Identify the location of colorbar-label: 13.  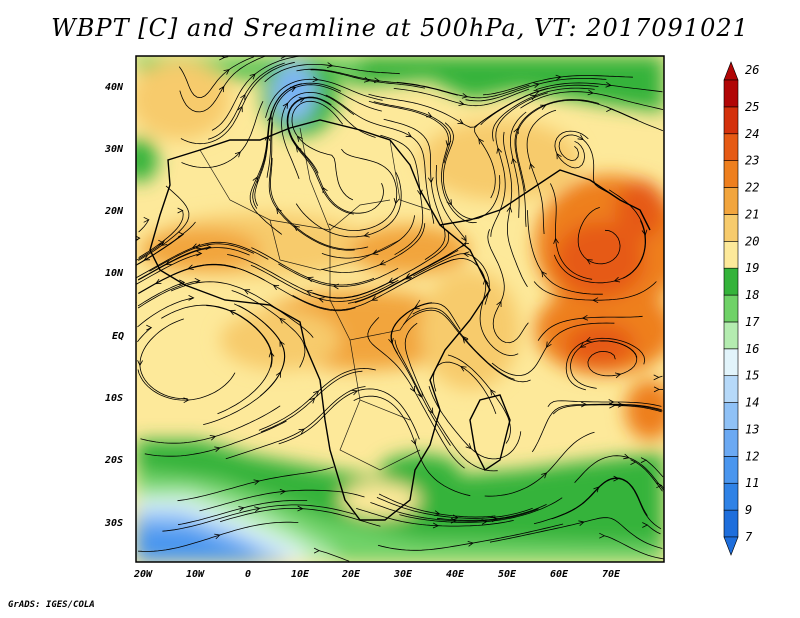
(752, 429).